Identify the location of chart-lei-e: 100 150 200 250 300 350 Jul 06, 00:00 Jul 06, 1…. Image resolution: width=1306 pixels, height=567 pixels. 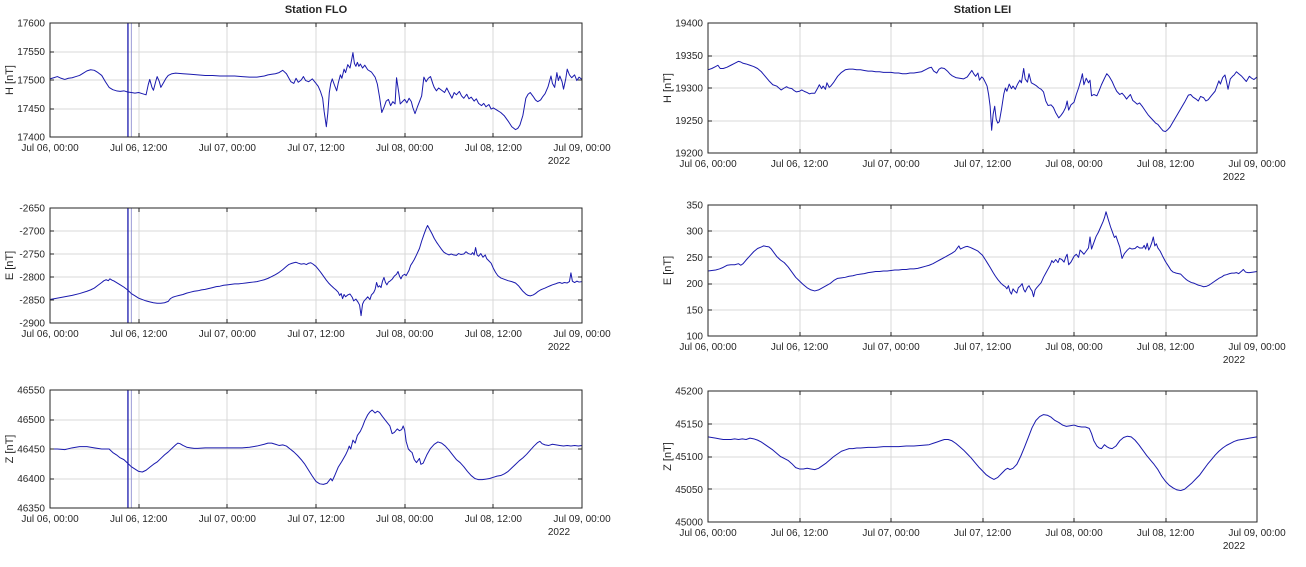
(974, 284).